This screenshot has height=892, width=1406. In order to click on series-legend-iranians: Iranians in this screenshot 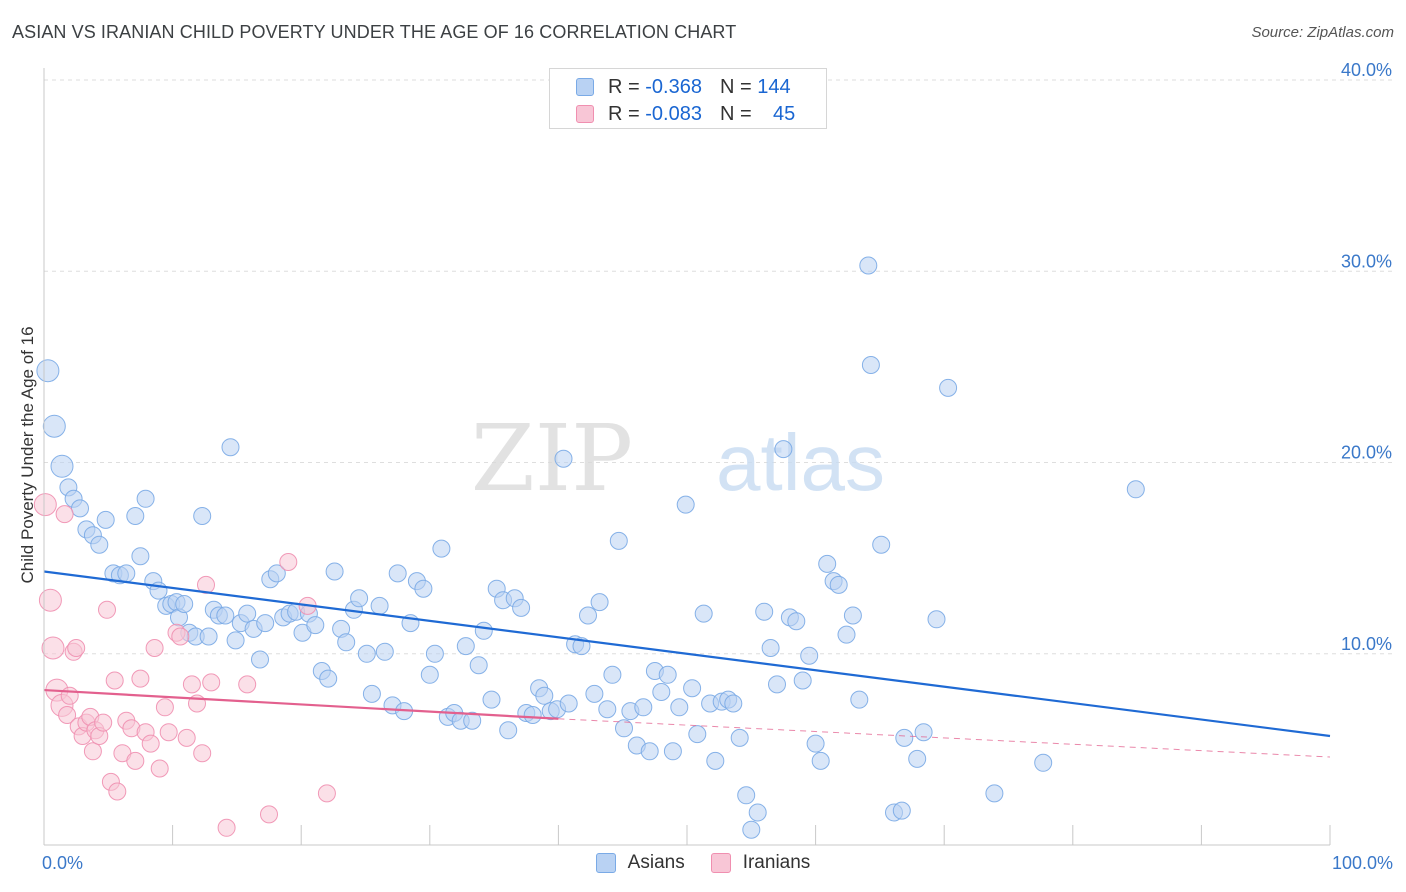, I will do `click(760, 863)`.